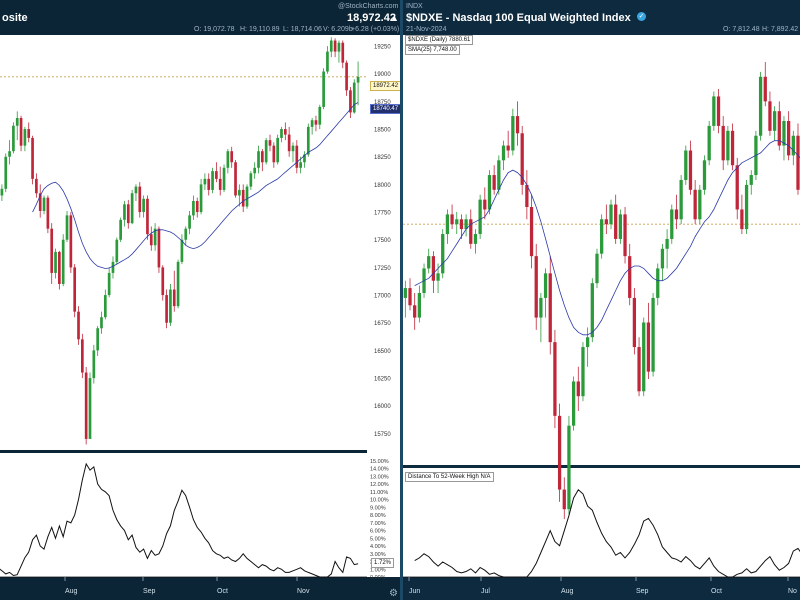 The width and height of the screenshot is (800, 600). What do you see at coordinates (485, 477) in the screenshot?
I see `right-indicator-value: N/A` at bounding box center [485, 477].